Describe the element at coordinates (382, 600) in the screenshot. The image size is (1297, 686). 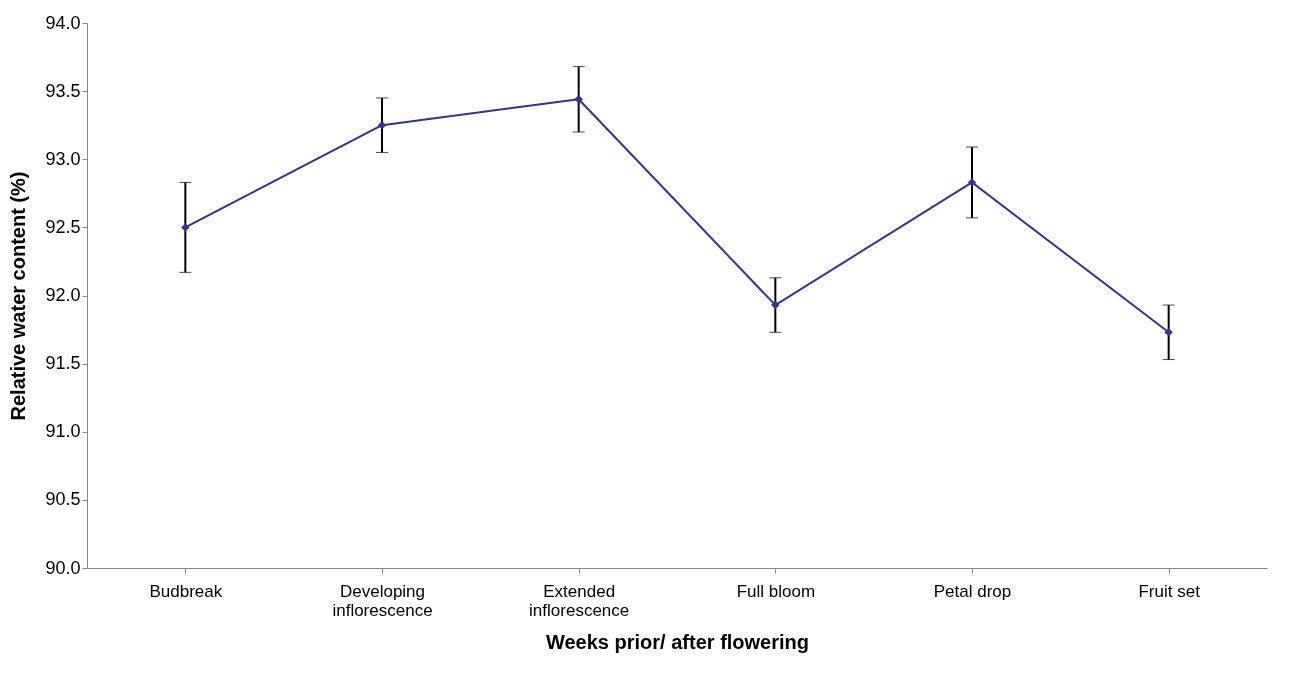
I see `x-tick-label: Developing inflorescence` at that location.